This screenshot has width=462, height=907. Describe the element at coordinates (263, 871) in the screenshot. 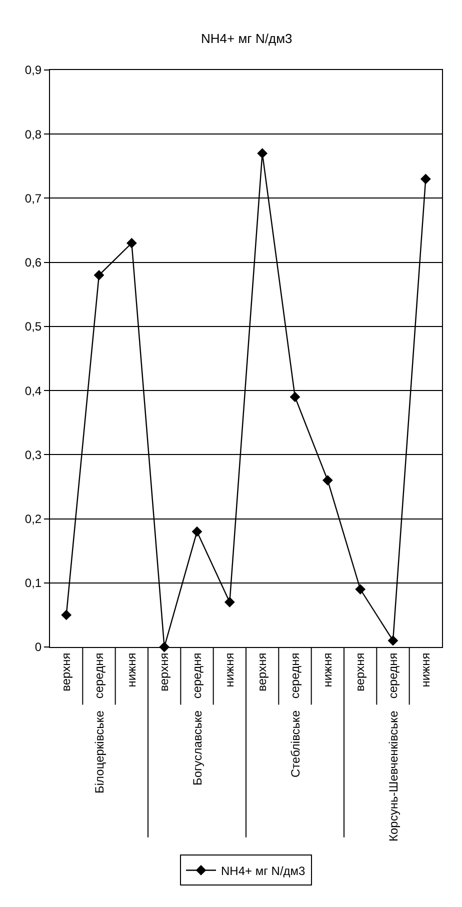

I see `legend-label: NH4+ мг N/дм3` at that location.